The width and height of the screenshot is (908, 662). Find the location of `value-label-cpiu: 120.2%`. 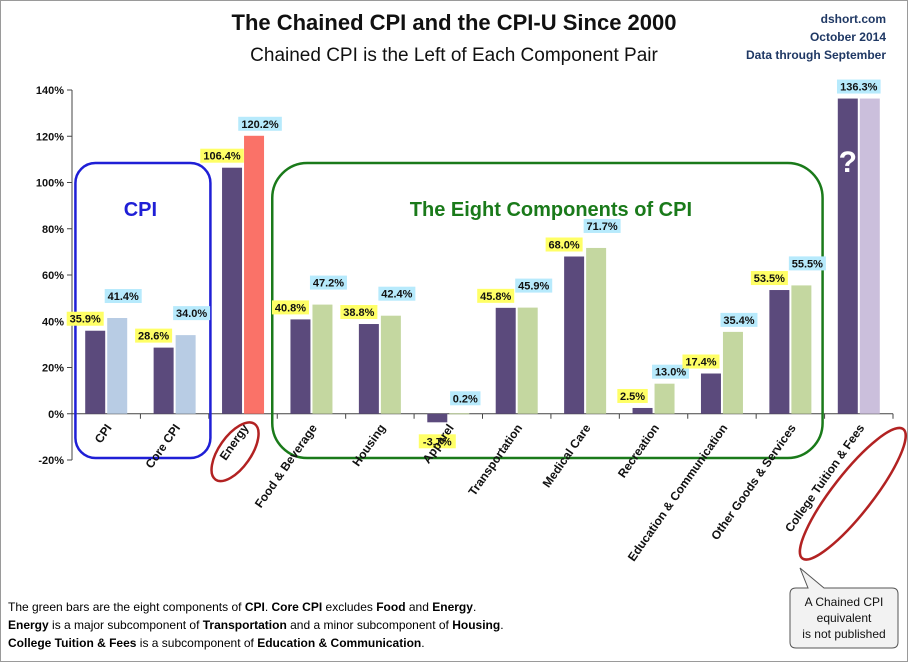

value-label-cpiu: 120.2% is located at coordinates (260, 125).